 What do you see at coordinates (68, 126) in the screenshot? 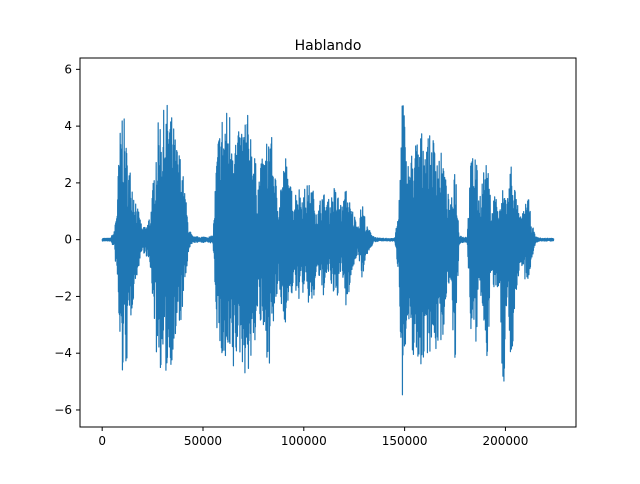
I see `y-tick-label: 4` at bounding box center [68, 126].